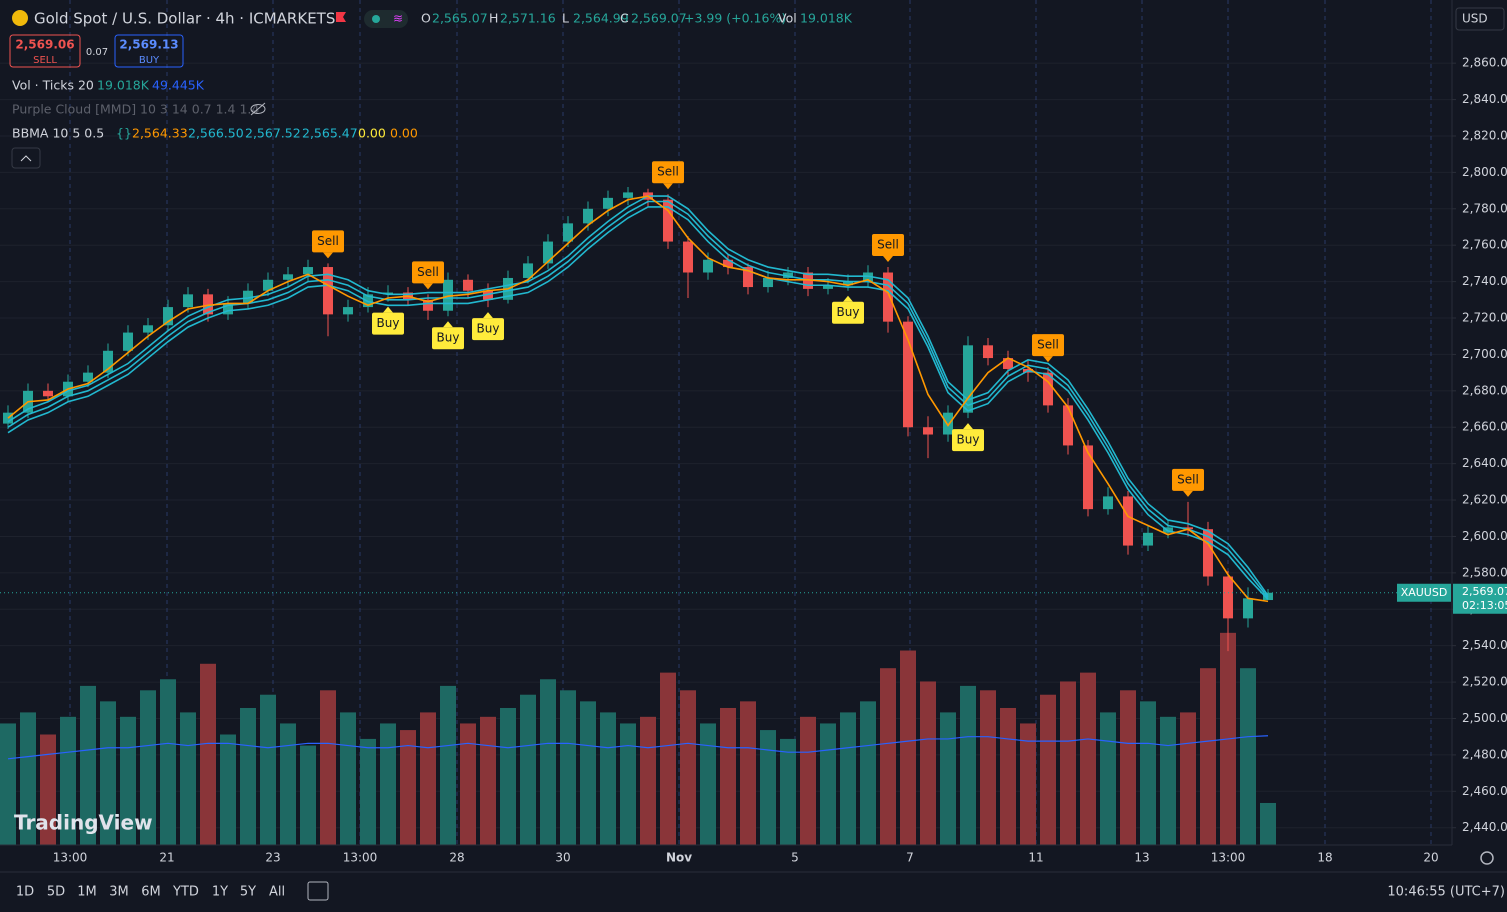 The width and height of the screenshot is (1507, 912). What do you see at coordinates (318, 891) in the screenshot?
I see `date-range-icon` at bounding box center [318, 891].